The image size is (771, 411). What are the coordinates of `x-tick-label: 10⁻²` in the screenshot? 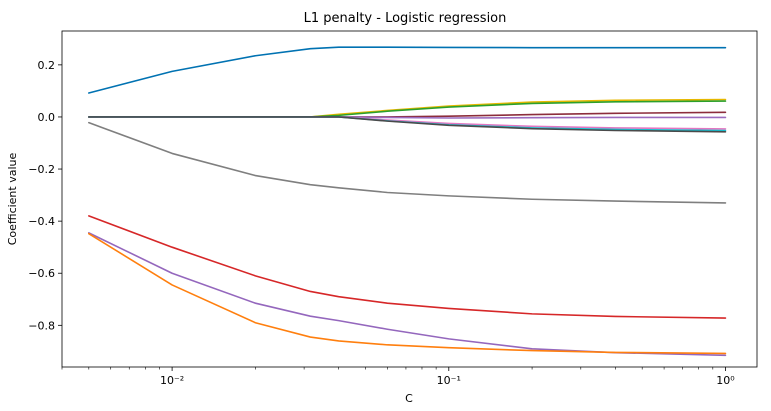 It's located at (172, 380).